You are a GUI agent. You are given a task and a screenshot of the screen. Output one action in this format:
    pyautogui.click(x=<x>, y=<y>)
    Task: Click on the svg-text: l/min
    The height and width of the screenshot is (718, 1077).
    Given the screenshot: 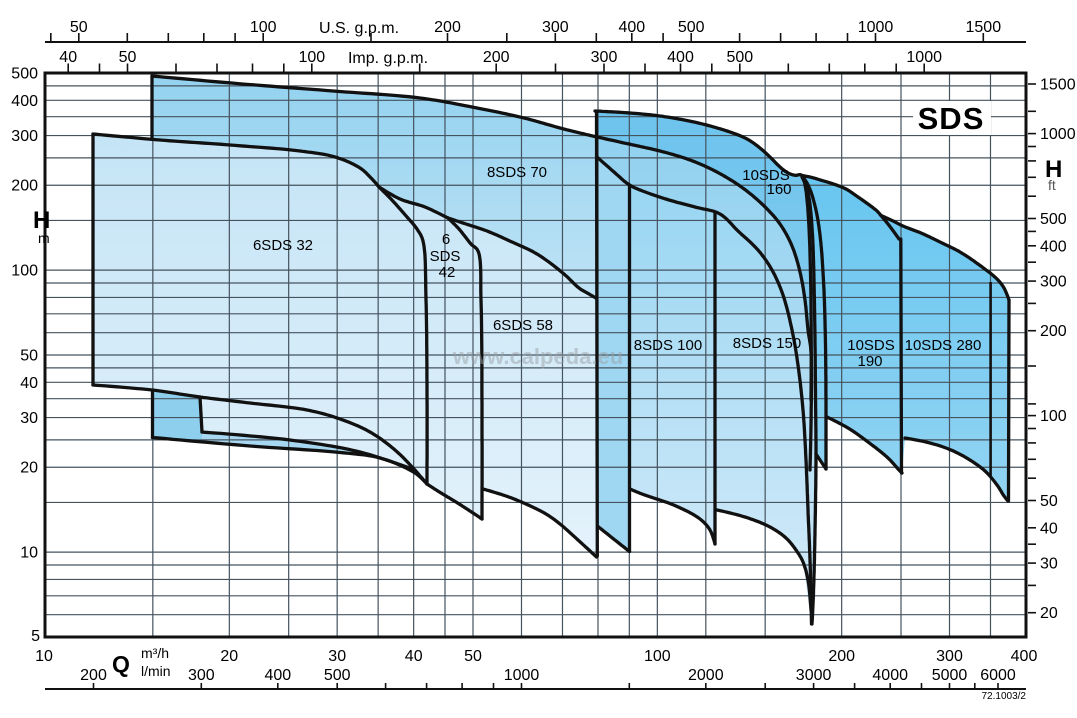 What is the action you would take?
    pyautogui.click(x=156, y=671)
    